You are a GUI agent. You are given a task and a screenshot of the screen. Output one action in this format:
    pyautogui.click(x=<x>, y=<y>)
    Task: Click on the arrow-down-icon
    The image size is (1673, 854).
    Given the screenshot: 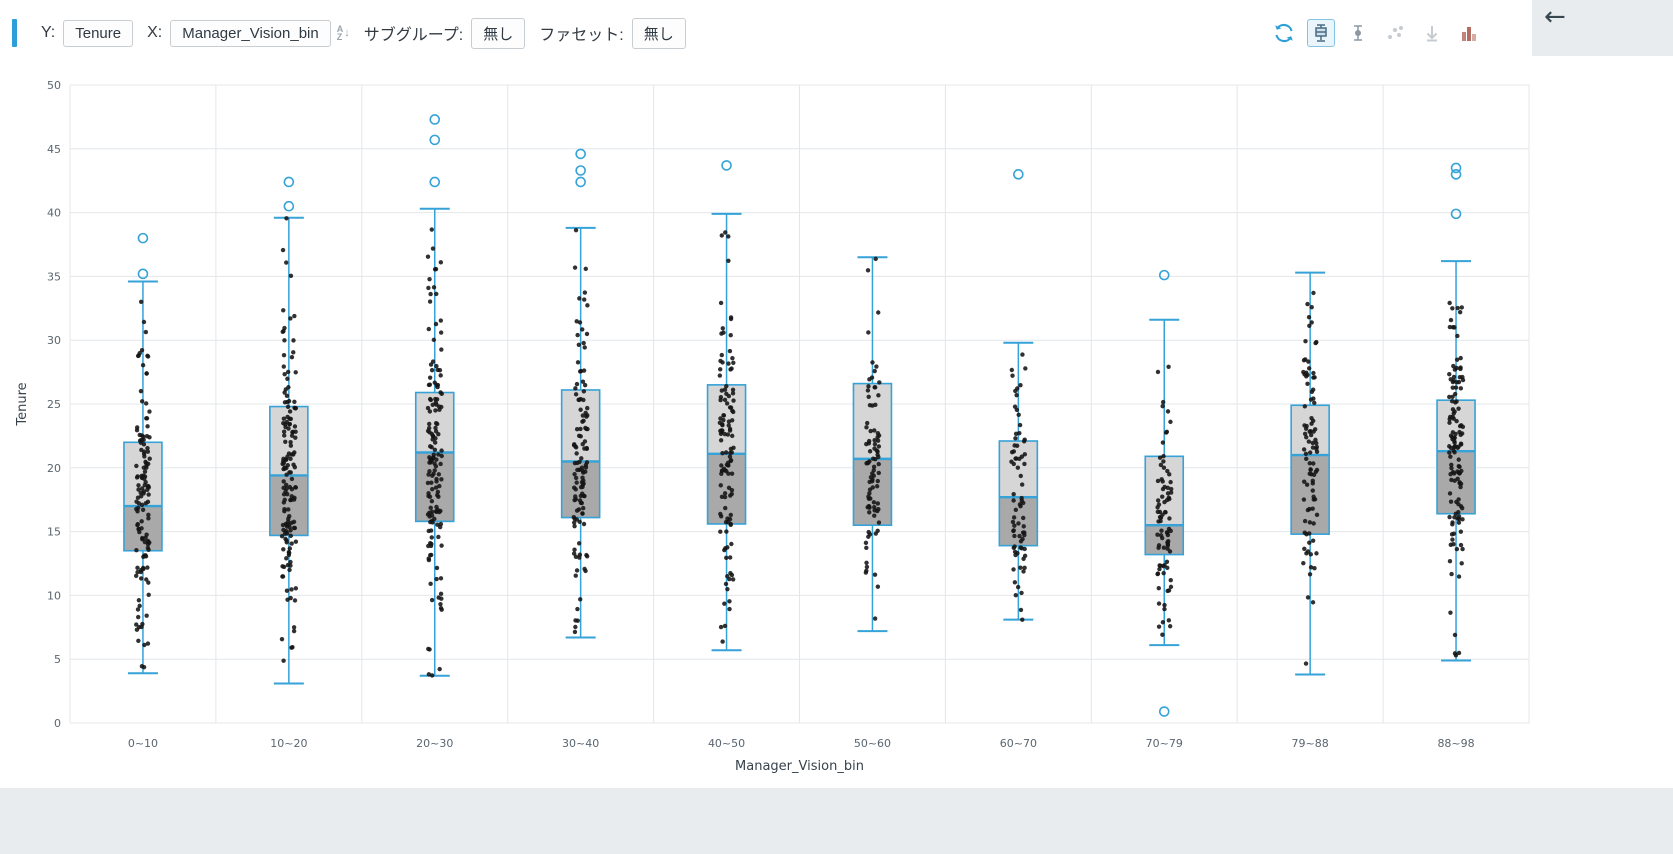 What is the action you would take?
    pyautogui.click(x=1432, y=34)
    